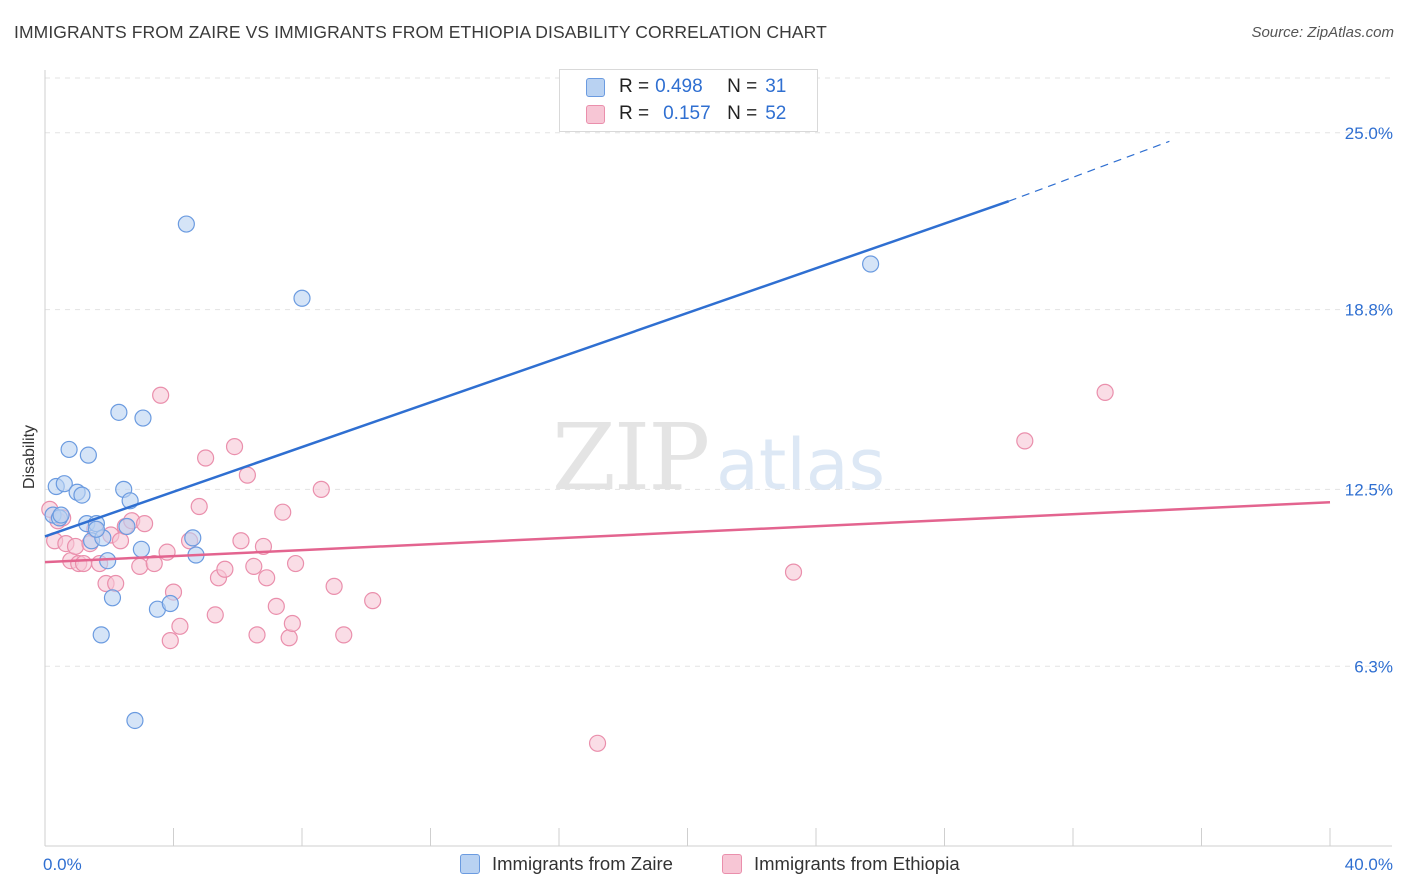  Describe the element at coordinates (1369, 133) in the screenshot. I see `y-tick-label: 25.0%` at that location.